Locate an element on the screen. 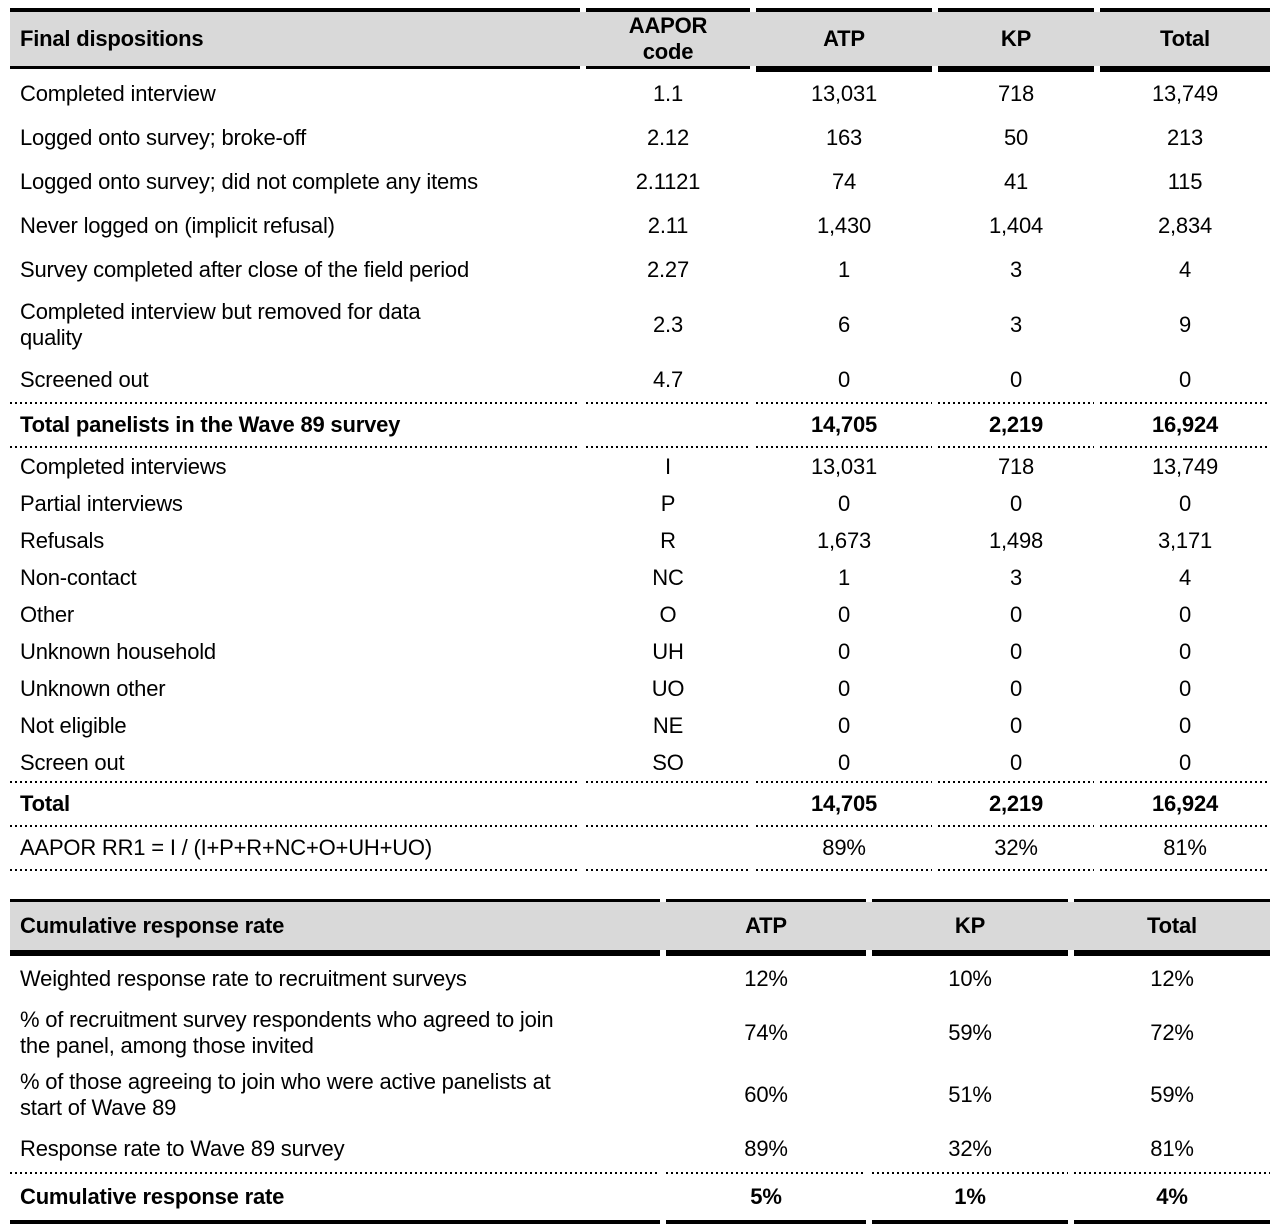 Image resolution: width=1280 pixels, height=1224 pixels. atp-cell: 14,705 is located at coordinates (844, 803).